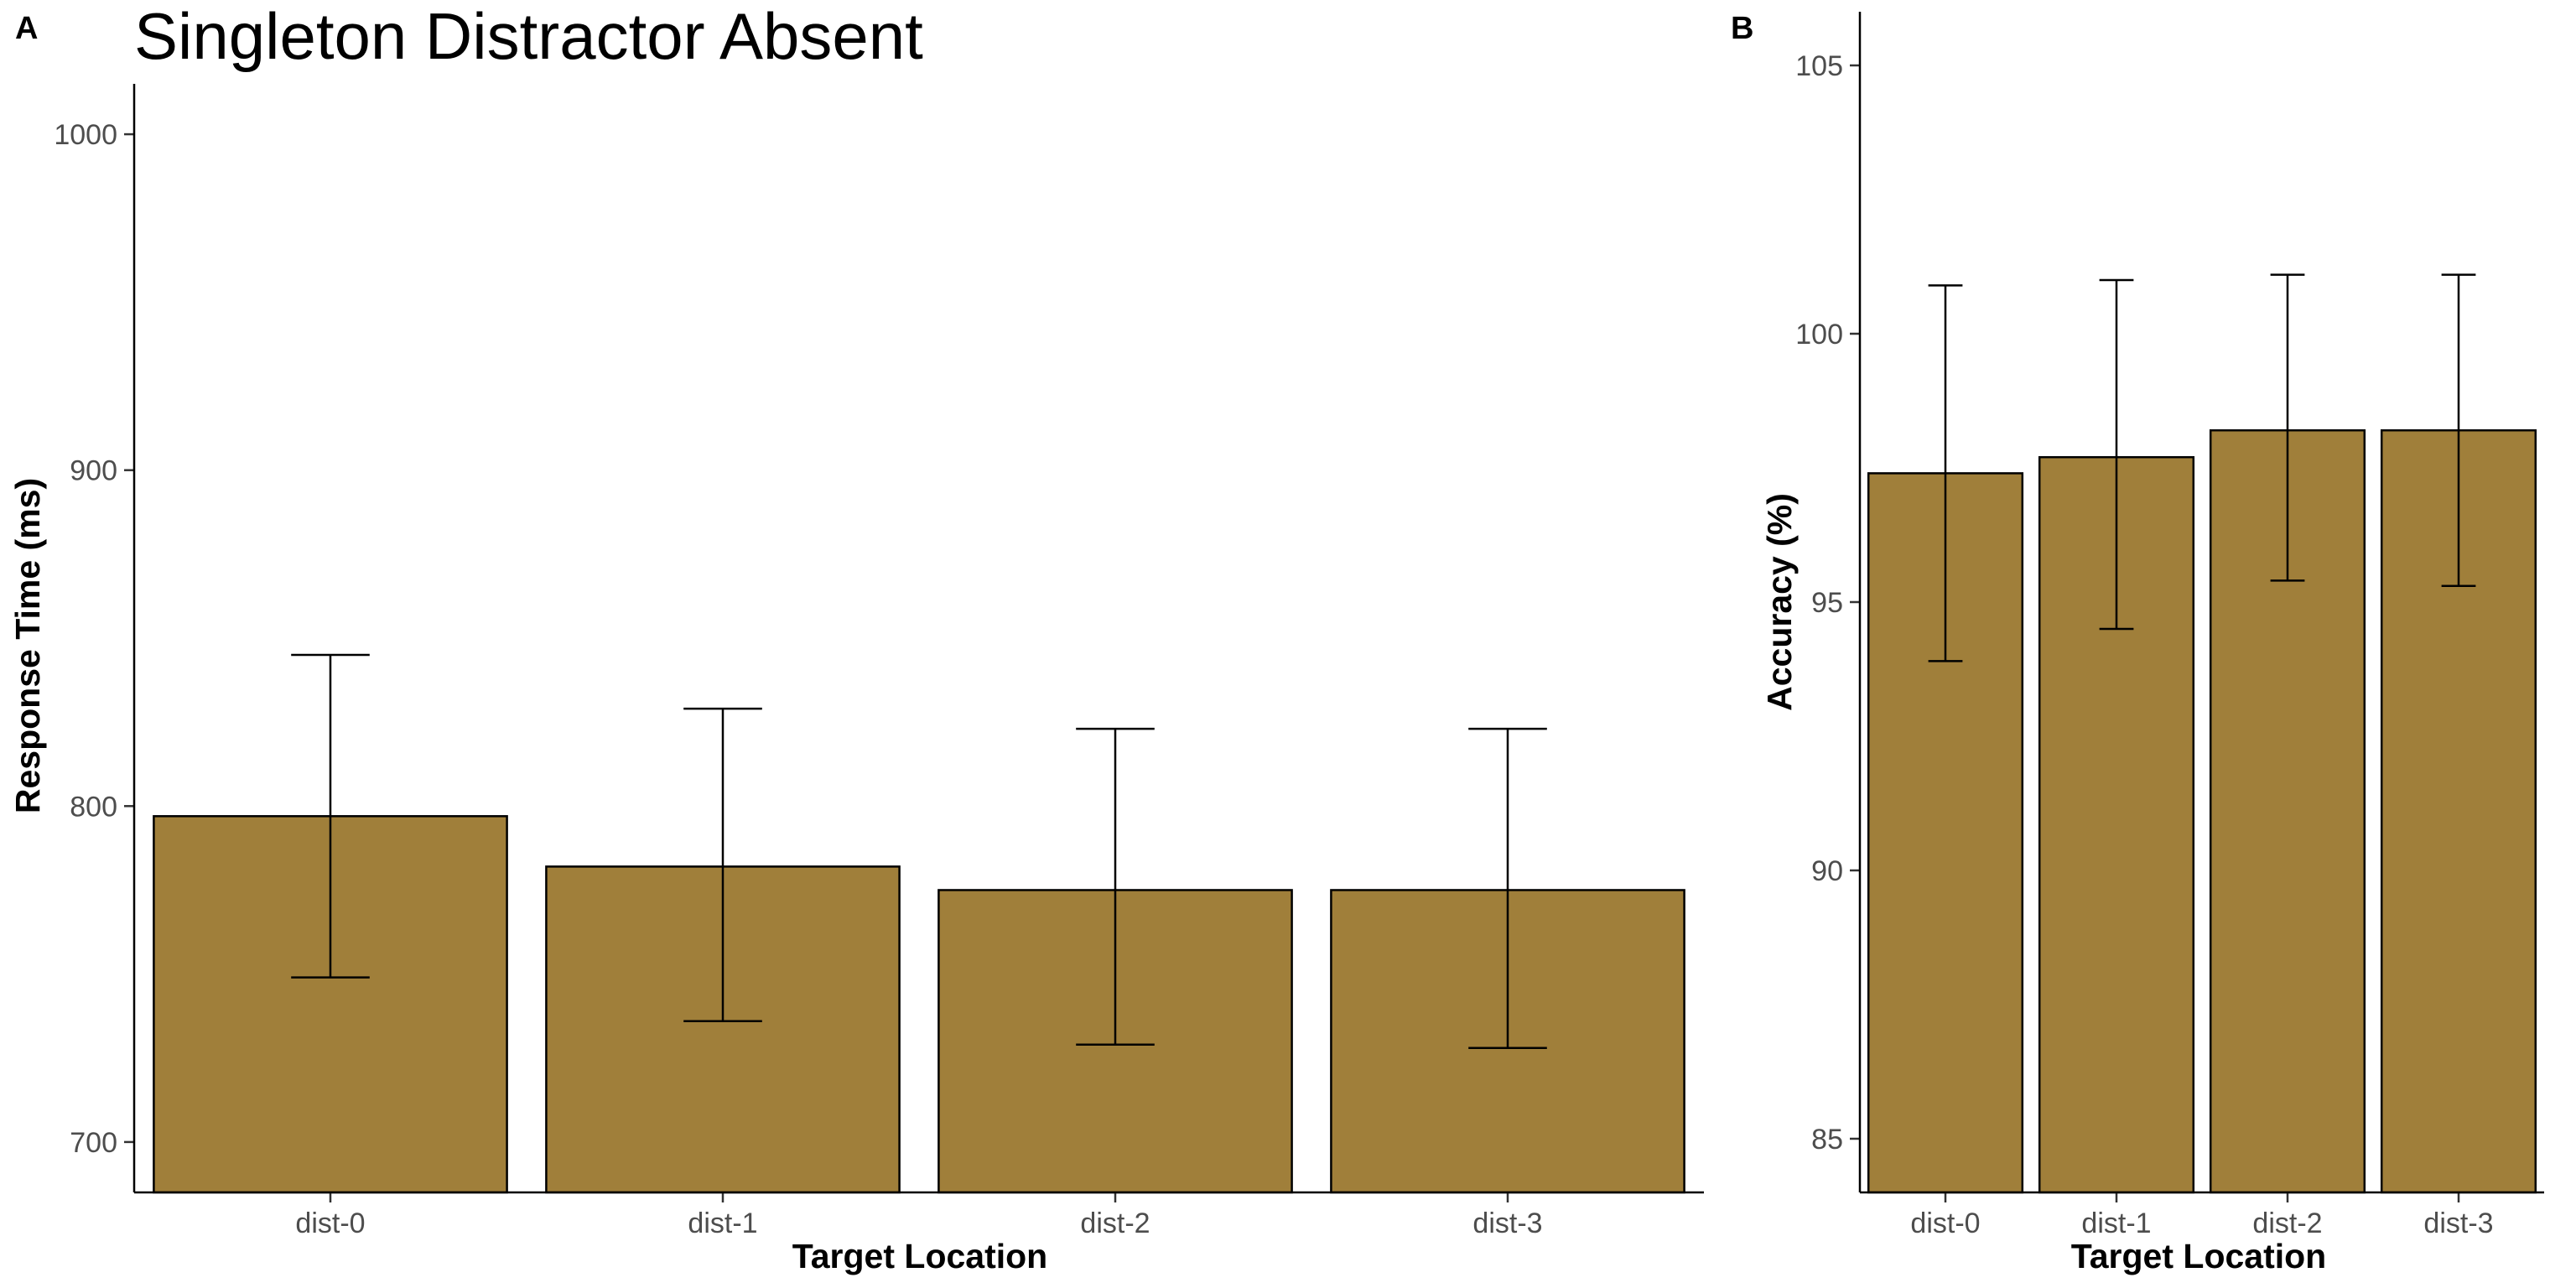 The image size is (2576, 1288). What do you see at coordinates (1827, 871) in the screenshot?
I see `panel-b-y-tick-label: 90` at bounding box center [1827, 871].